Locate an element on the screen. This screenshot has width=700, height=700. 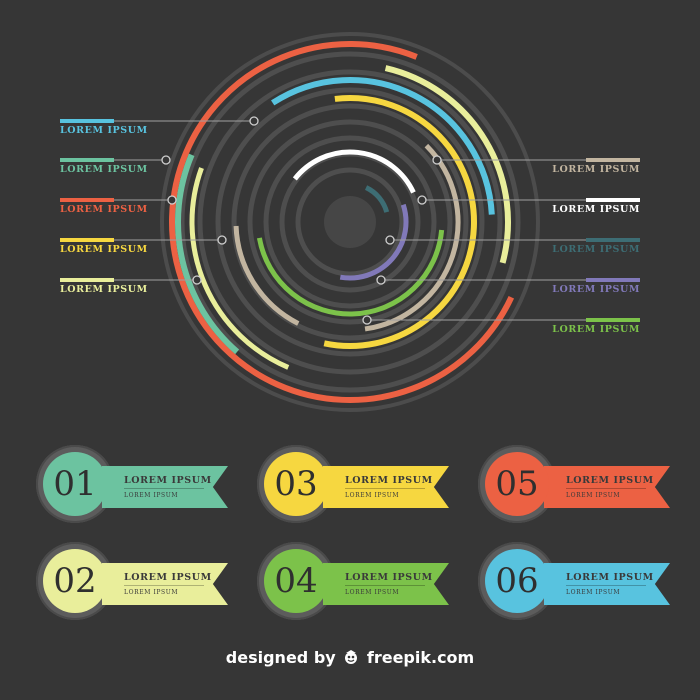
badge-number: 06 is located at coordinates (517, 581).